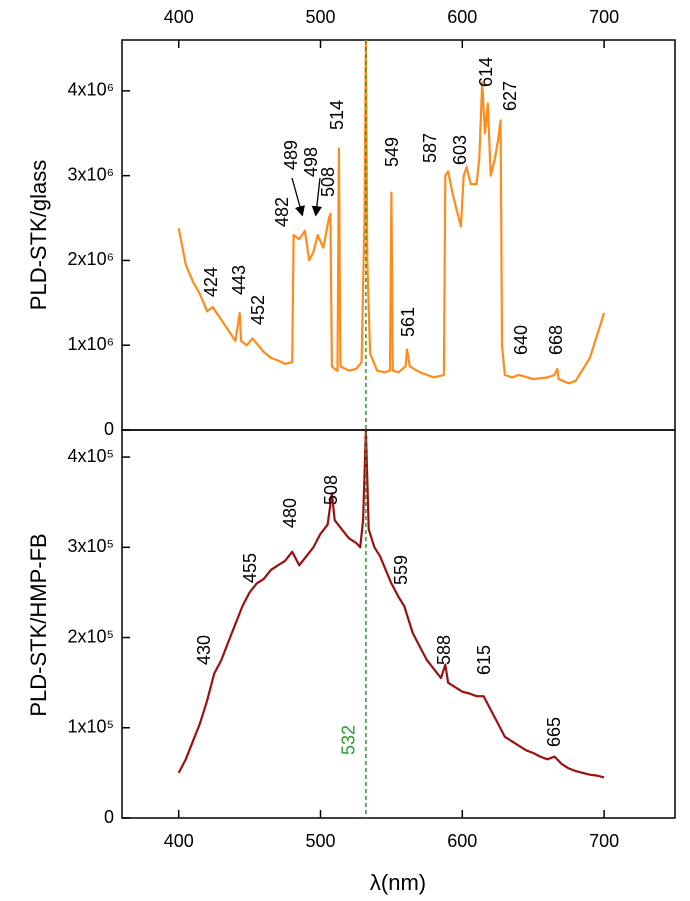  Describe the element at coordinates (510, 96) in the screenshot. I see `peak-label: 627` at that location.